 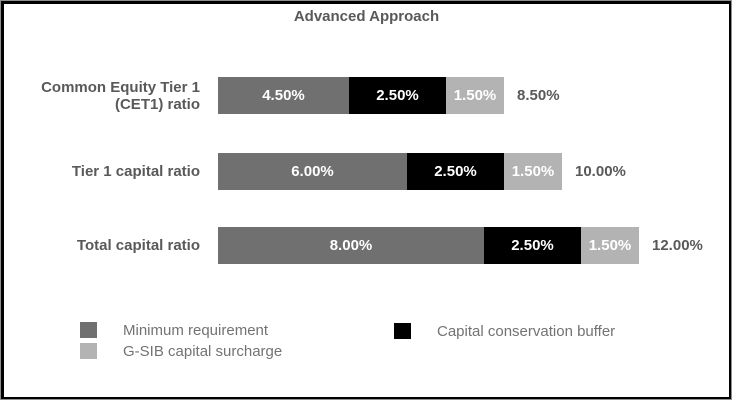 I want to click on legend-item-capital-conservation-buffer: Capital conservation buffer, so click(x=504, y=331).